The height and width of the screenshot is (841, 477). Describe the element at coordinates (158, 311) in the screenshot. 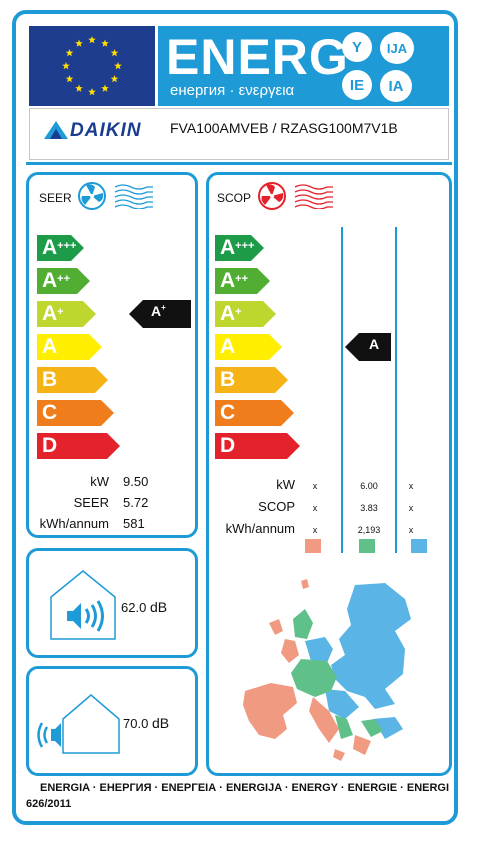

I see `seer-rating-text: A+` at that location.